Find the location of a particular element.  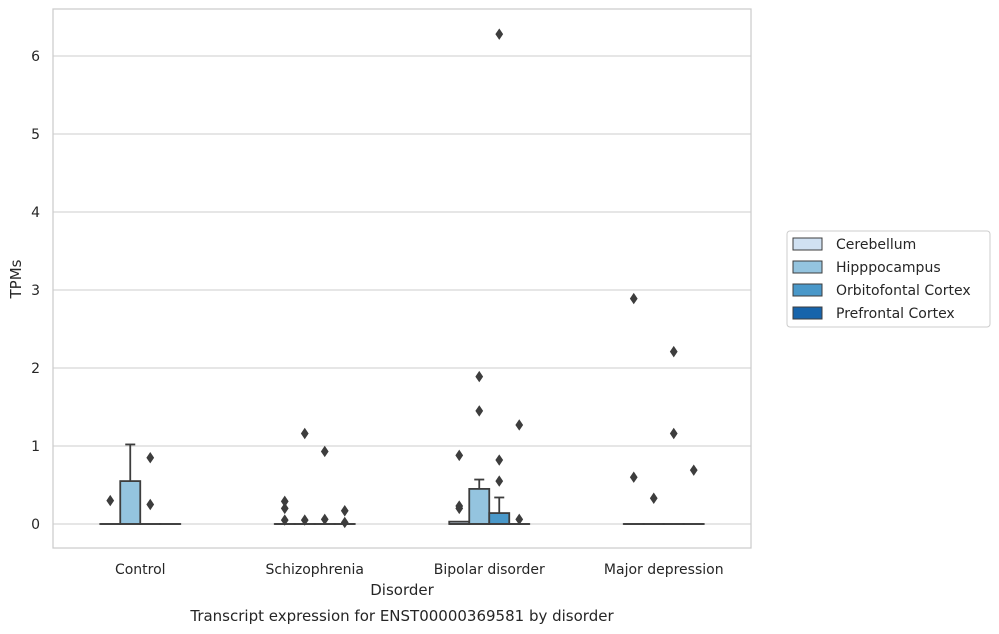

x-tick-label: Schizophrenia is located at coordinates (315, 570).